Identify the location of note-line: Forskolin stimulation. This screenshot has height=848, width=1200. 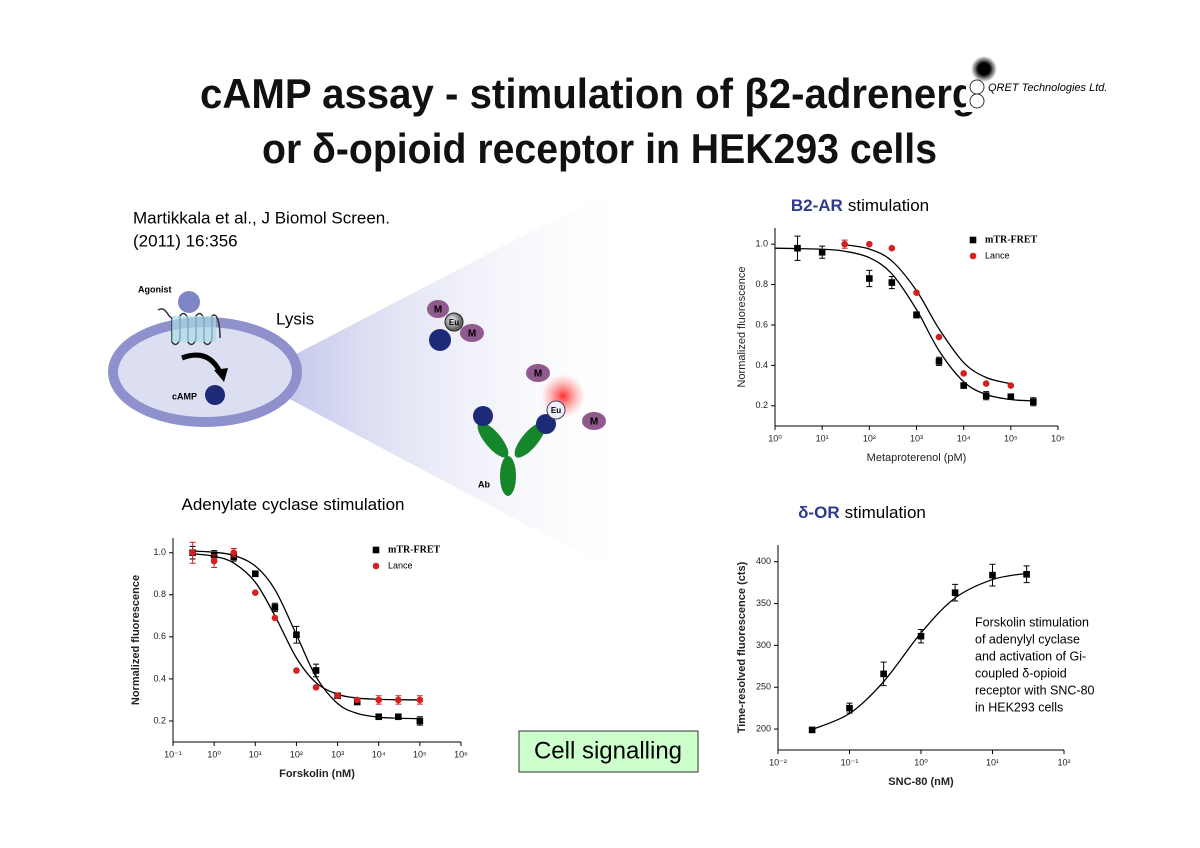
(1032, 622).